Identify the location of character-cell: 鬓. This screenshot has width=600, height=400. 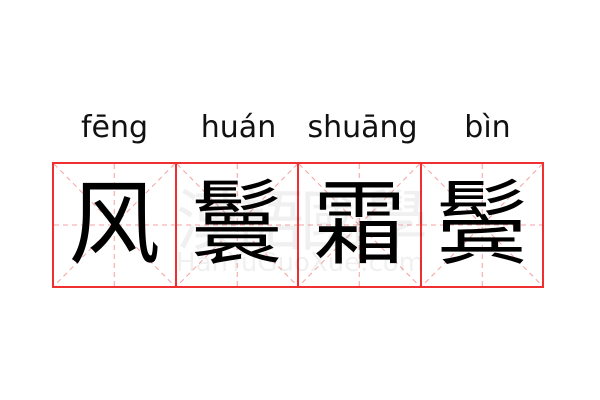
(481, 225).